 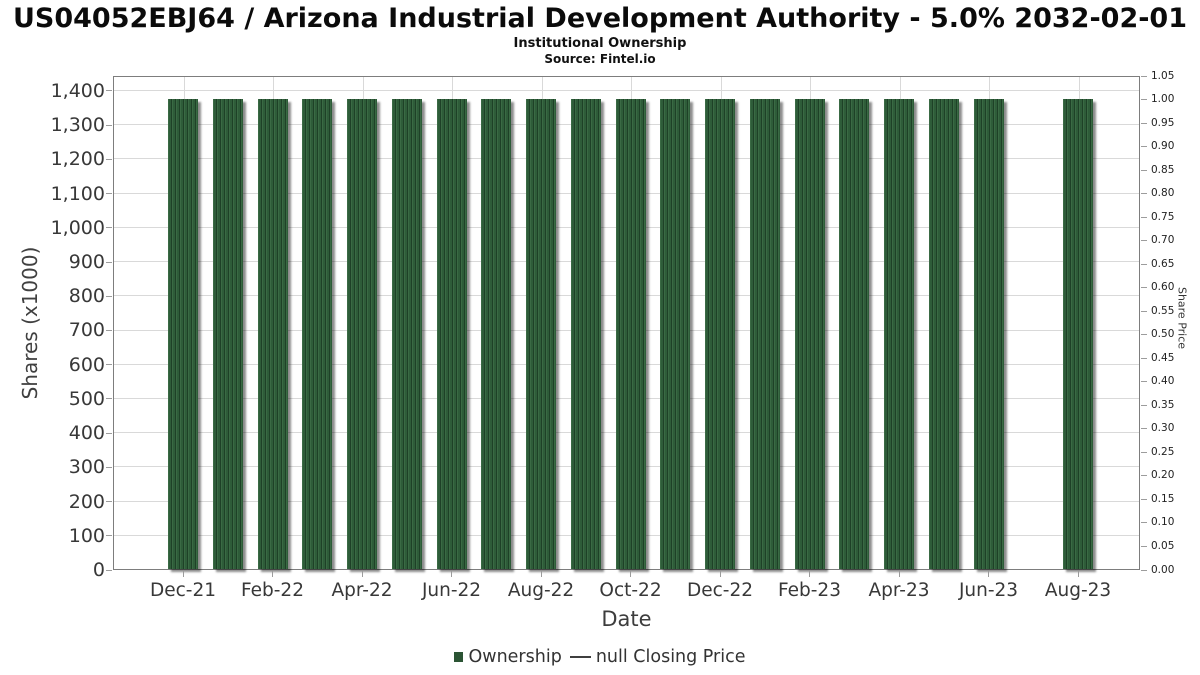 I want to click on x-tick-label: Jun-23, so click(x=988, y=590).